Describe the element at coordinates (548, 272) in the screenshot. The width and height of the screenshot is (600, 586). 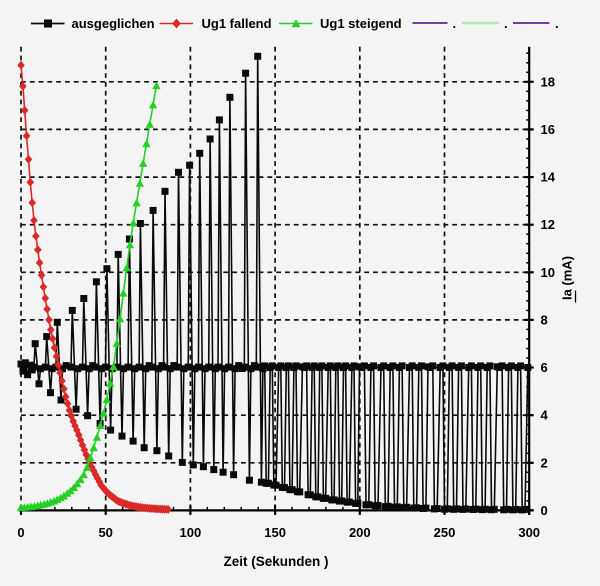
I see `svg-text: 10` at that location.